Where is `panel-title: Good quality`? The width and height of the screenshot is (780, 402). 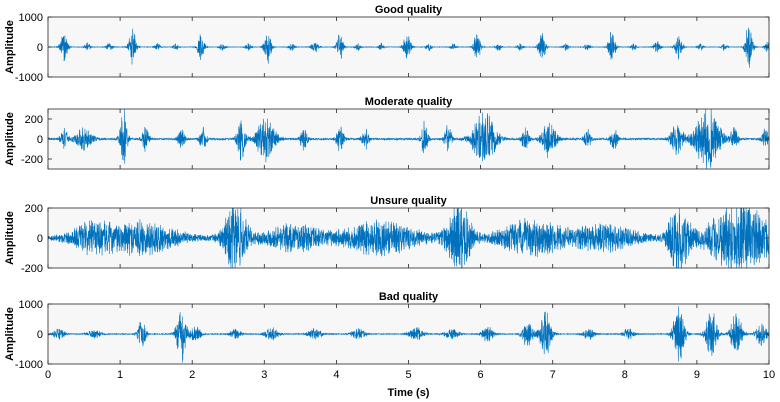
panel-title: Good quality is located at coordinates (409, 10).